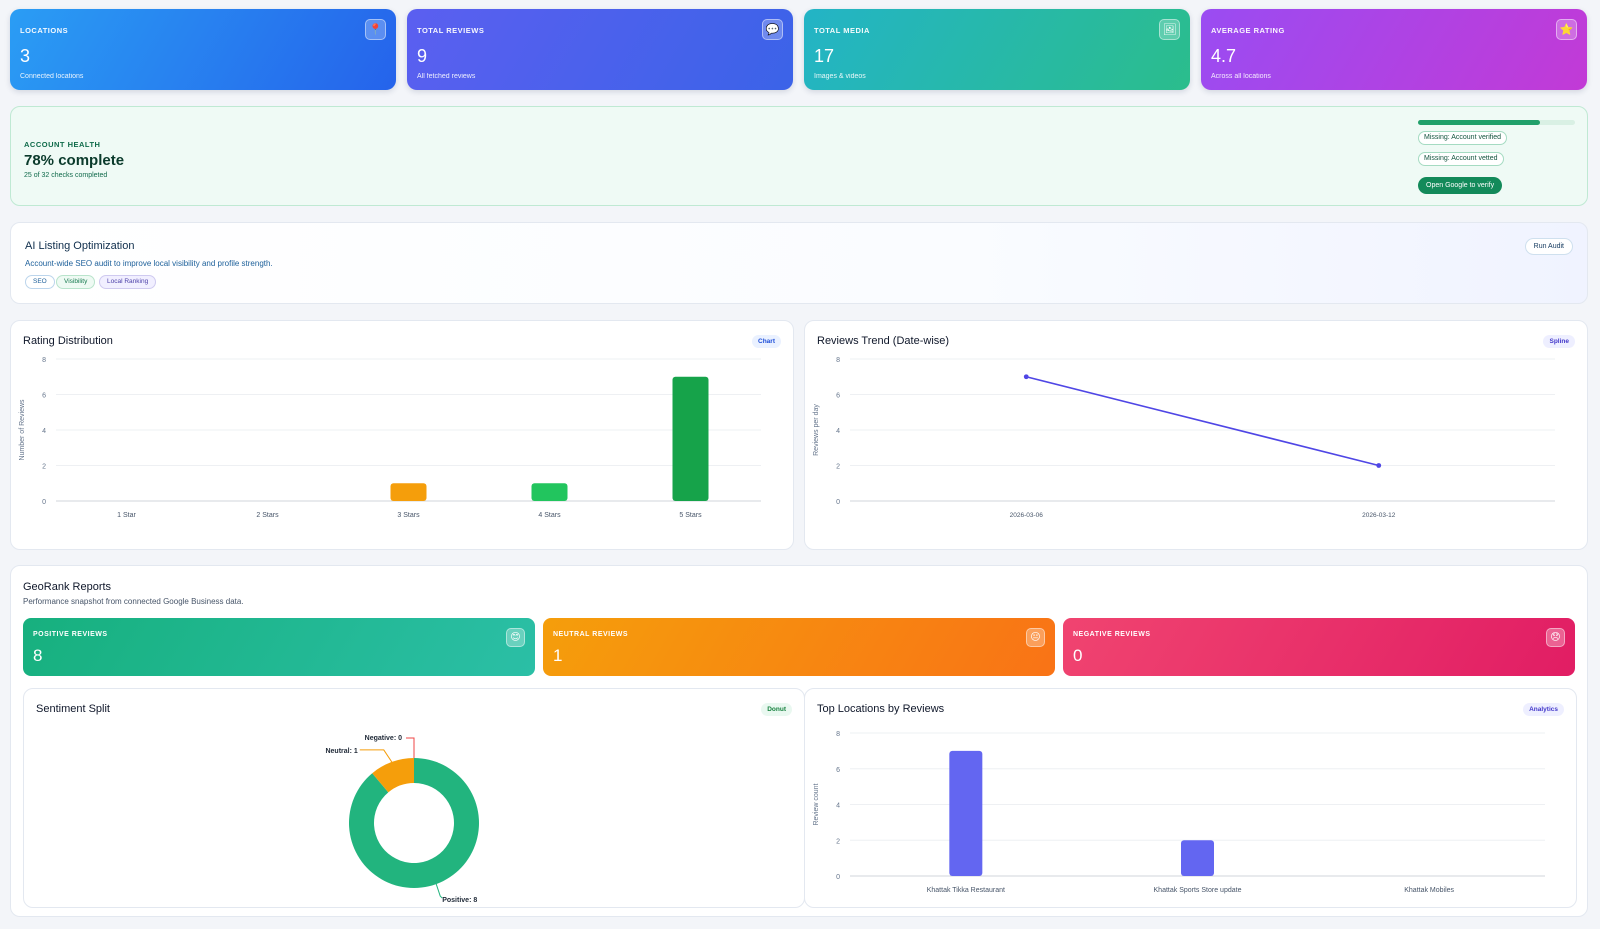 The image size is (1600, 929). I want to click on account-health-percent: 78% complete, so click(74, 160).